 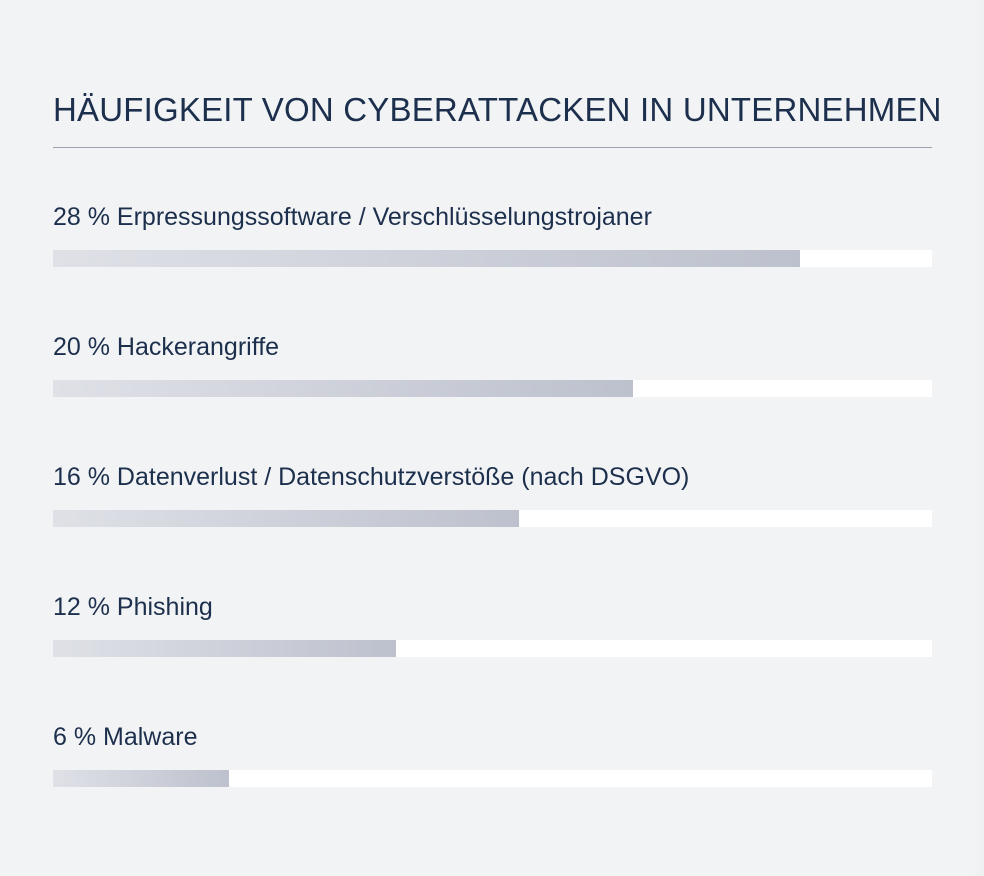 I want to click on bar-item: 6 % Malware, so click(x=492, y=787).